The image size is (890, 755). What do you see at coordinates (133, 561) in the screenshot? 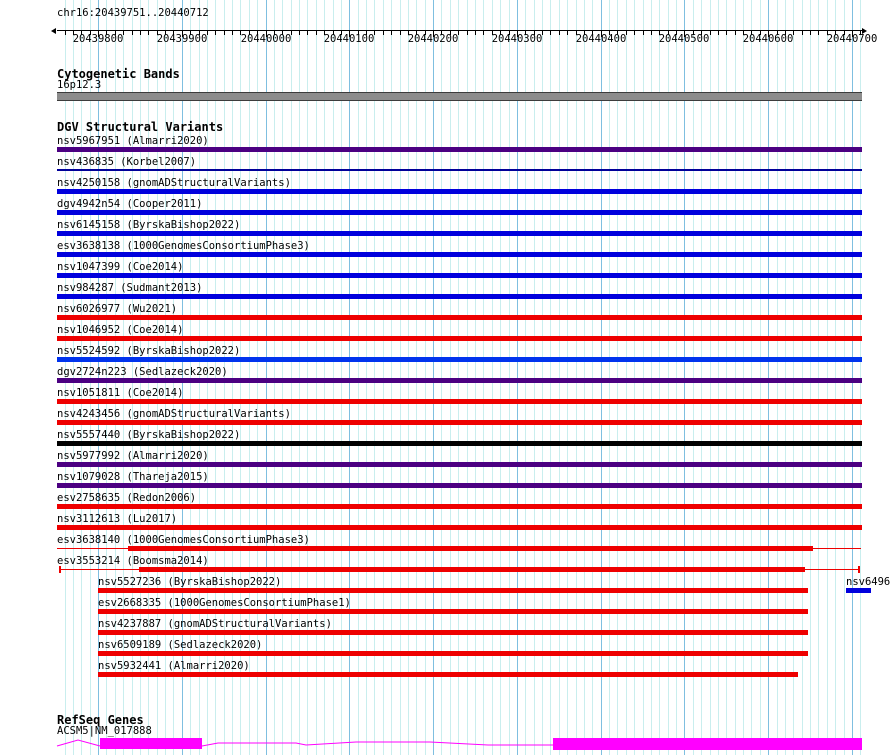
I see `variant-label: esv3553214 (Boomsma2014)` at bounding box center [133, 561].